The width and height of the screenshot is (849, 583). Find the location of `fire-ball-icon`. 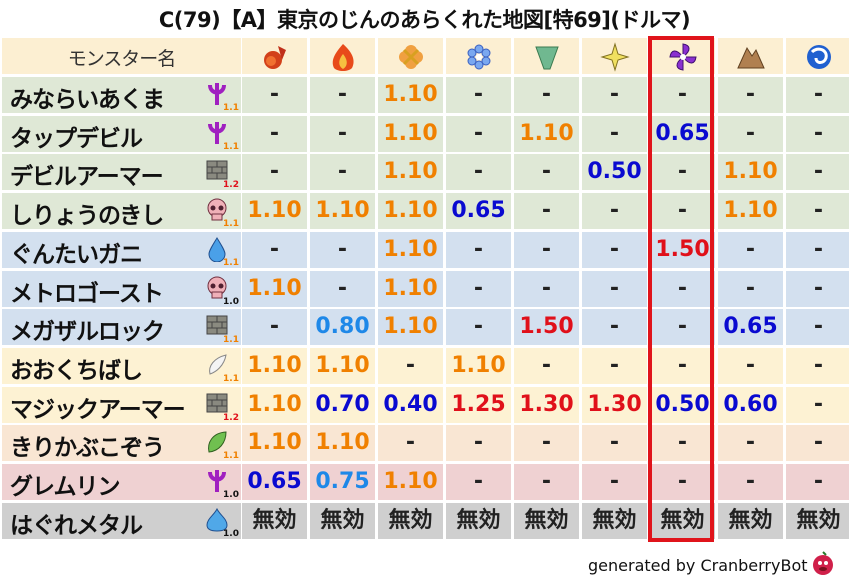

fire-ball-icon is located at coordinates (275, 57).